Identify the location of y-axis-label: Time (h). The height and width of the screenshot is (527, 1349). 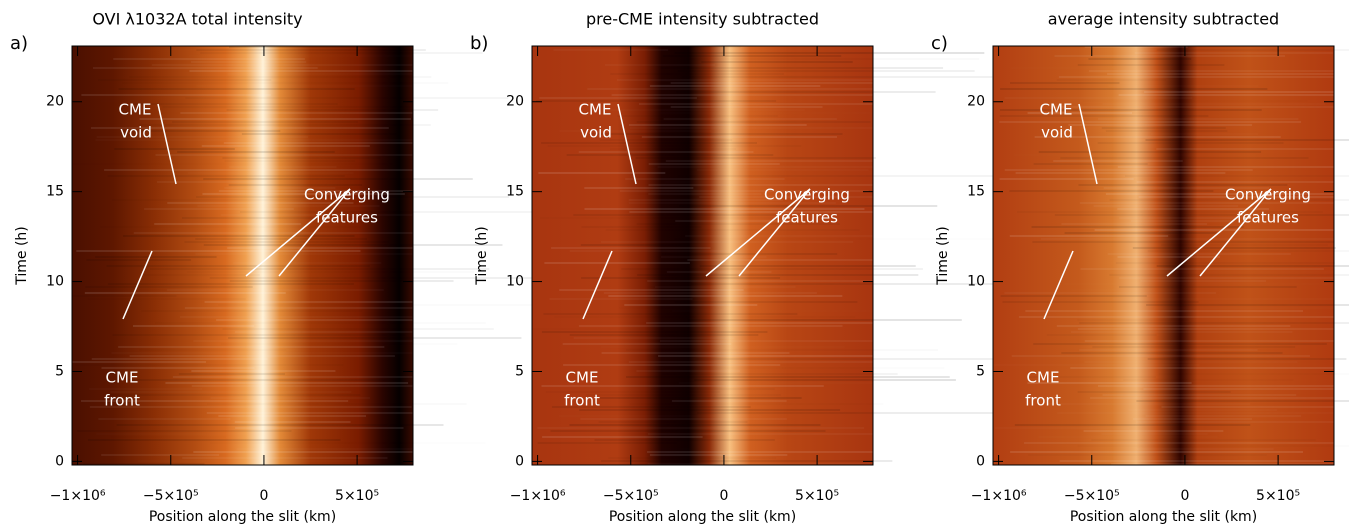
(22, 256).